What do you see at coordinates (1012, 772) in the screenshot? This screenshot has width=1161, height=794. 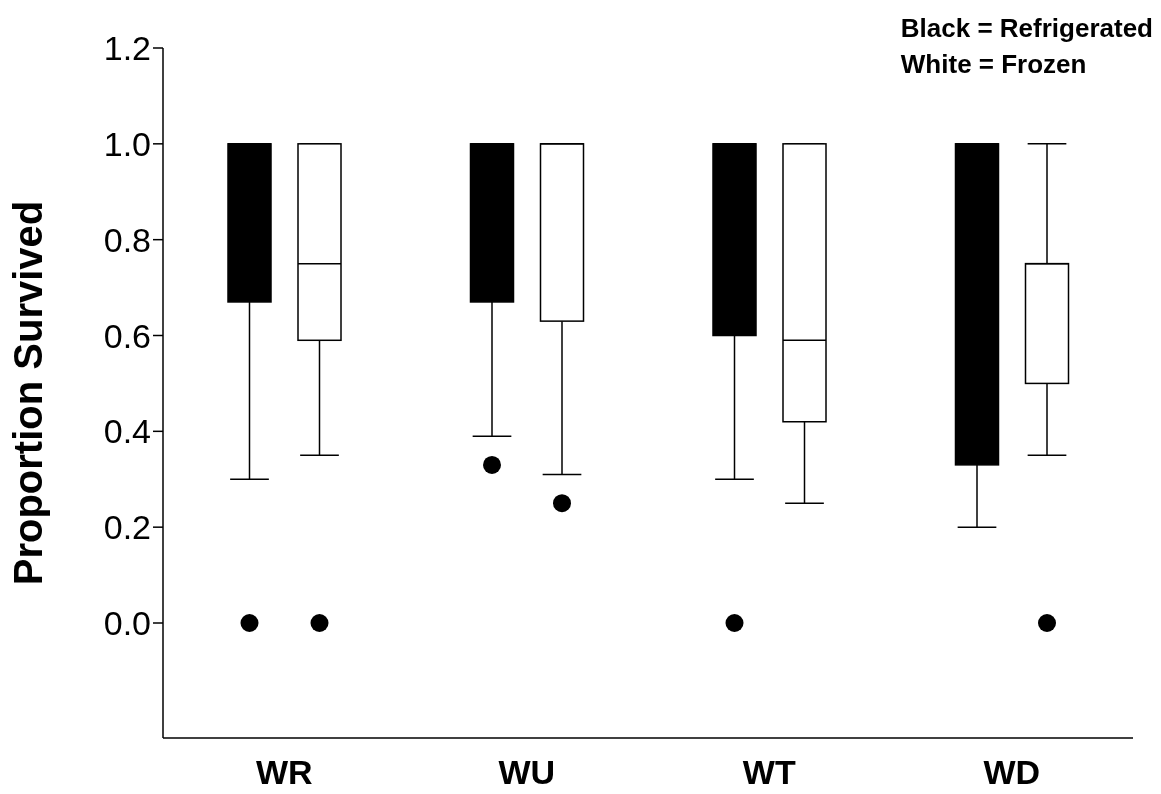 I see `x-tick-label: WD` at bounding box center [1012, 772].